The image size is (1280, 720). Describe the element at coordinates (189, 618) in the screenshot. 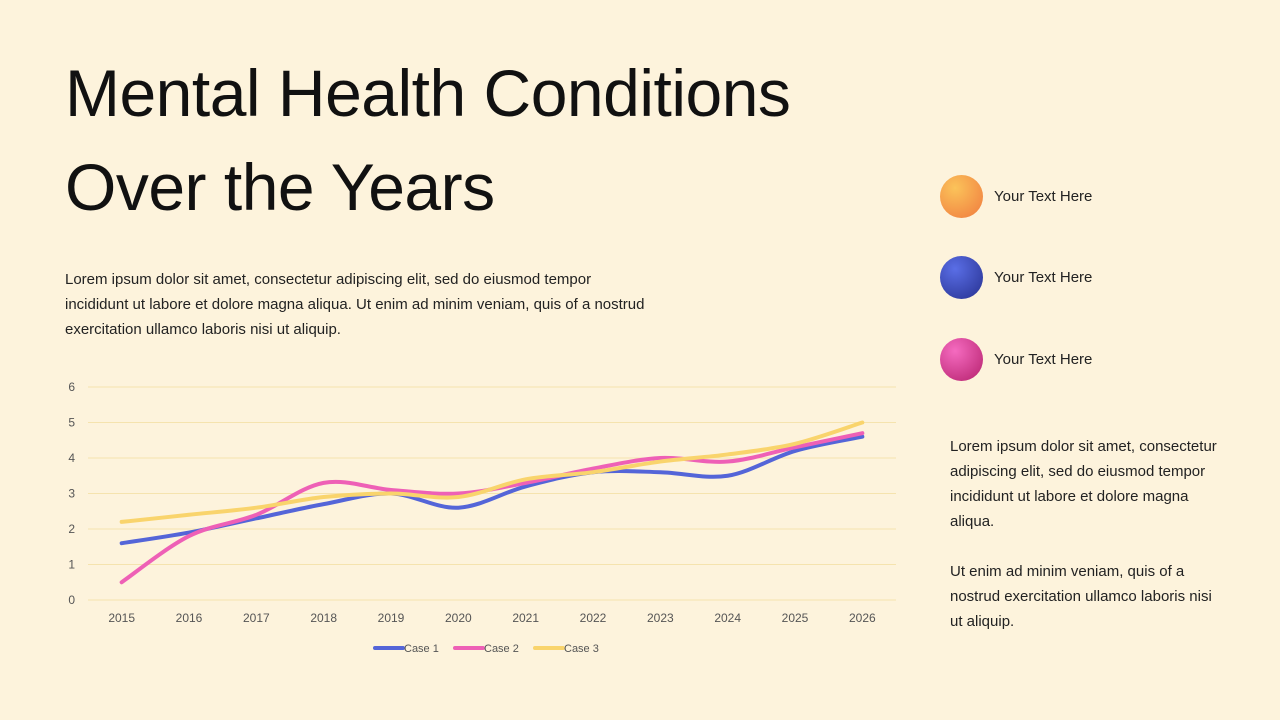

I see `x-tick-label: 2016` at that location.